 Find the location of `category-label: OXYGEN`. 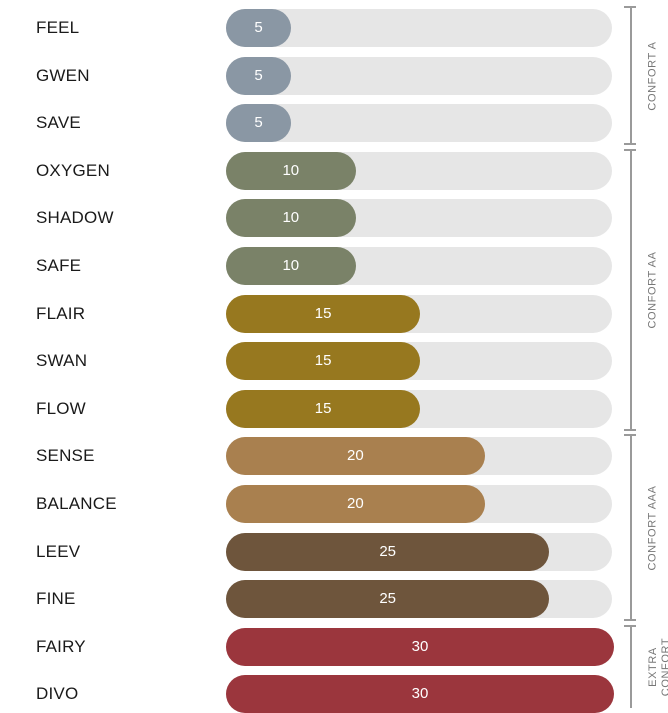

category-label: OXYGEN is located at coordinates (73, 170).